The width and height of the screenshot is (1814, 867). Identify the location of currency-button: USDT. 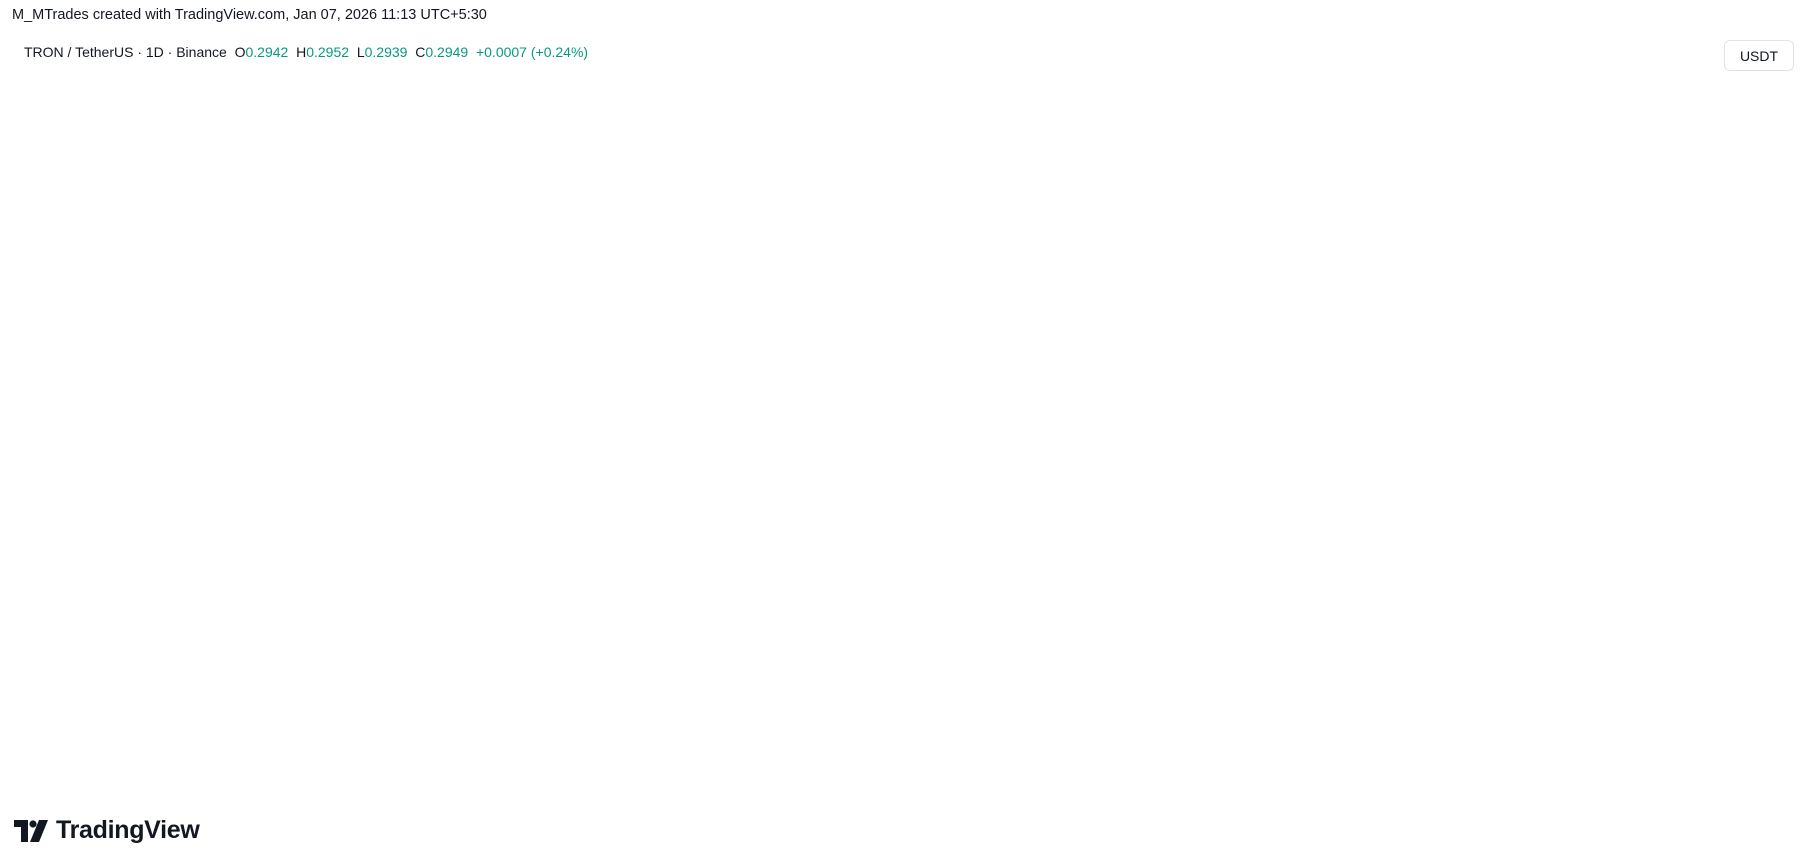
(1759, 55).